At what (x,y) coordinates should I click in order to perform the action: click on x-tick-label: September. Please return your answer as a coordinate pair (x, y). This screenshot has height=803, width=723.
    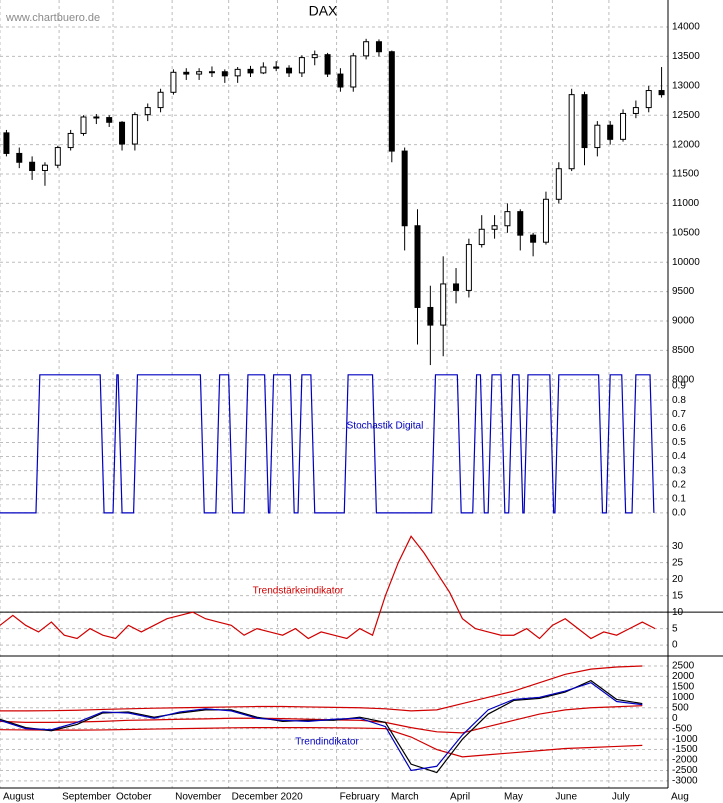
    Looking at the image, I should click on (87, 797).